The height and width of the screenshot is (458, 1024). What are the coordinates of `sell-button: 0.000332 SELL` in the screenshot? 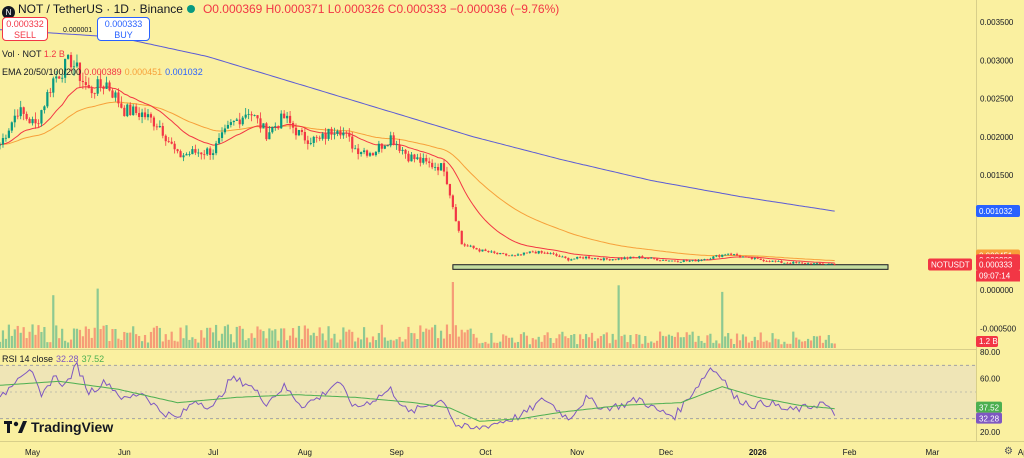 It's located at (25, 29).